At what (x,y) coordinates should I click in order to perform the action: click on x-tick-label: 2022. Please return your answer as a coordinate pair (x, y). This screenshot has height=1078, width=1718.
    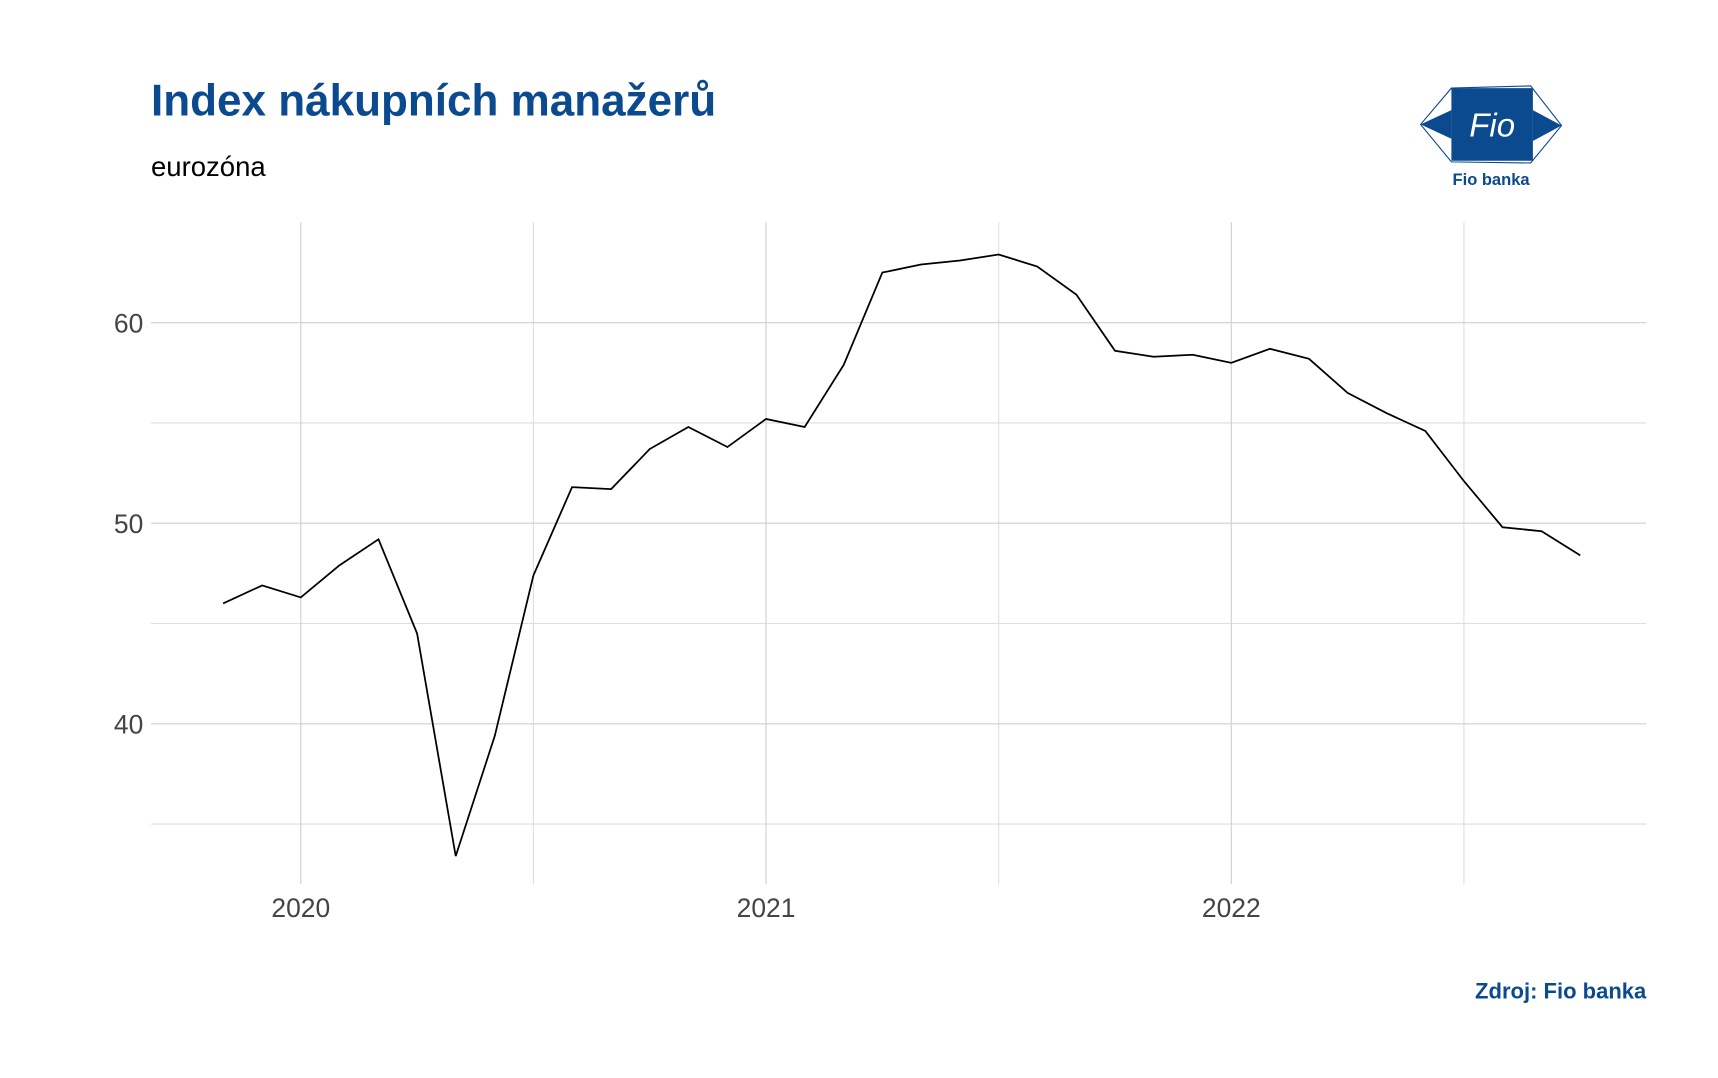
    Looking at the image, I should click on (1231, 908).